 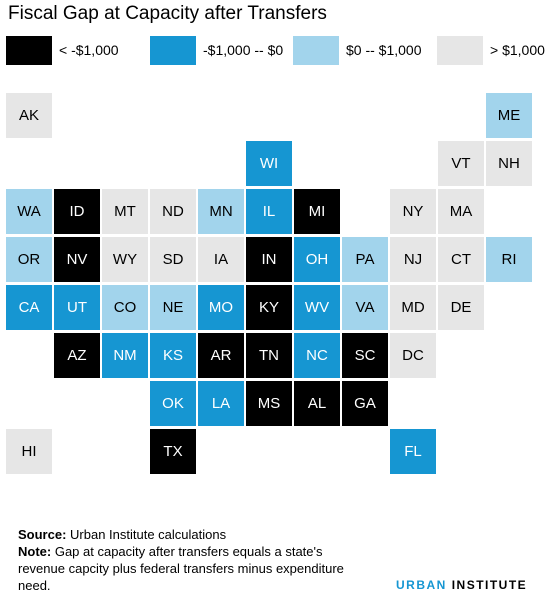 What do you see at coordinates (221, 403) in the screenshot?
I see `state-tile-la: LA` at bounding box center [221, 403].